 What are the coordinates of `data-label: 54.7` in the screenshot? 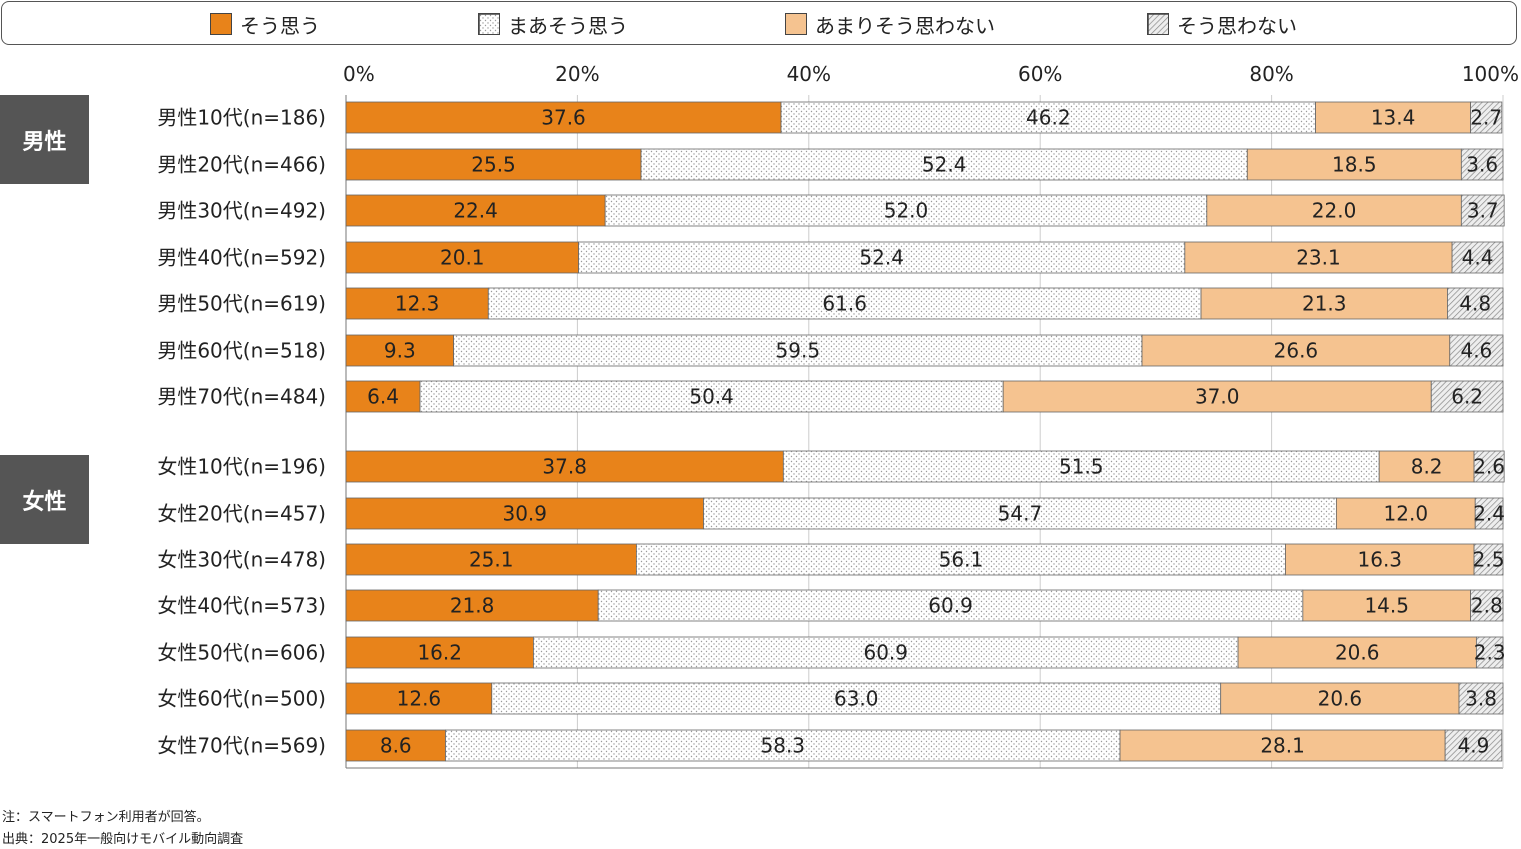 It's located at (1020, 514).